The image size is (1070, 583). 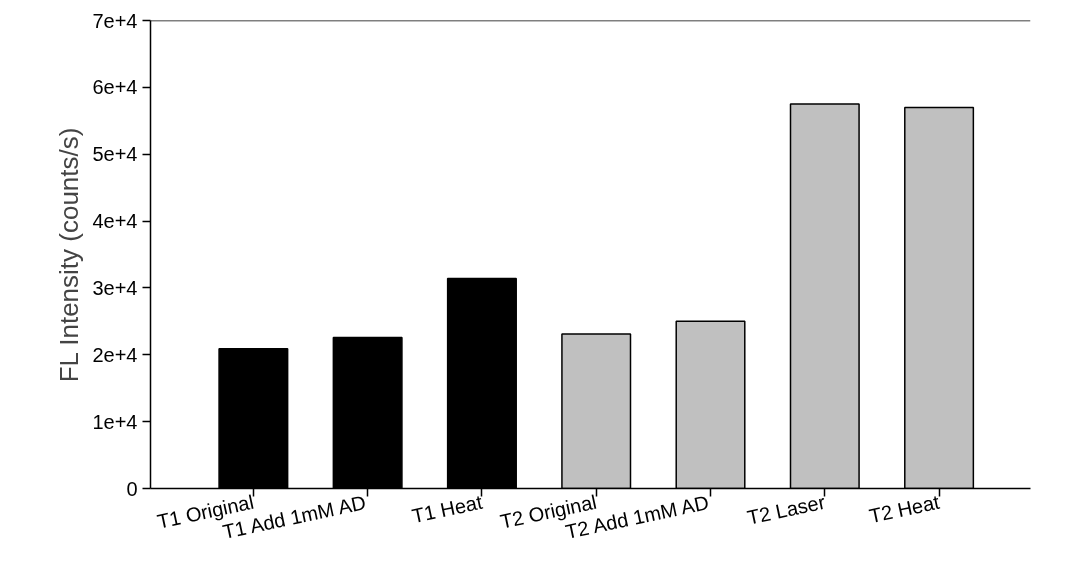 What do you see at coordinates (115, 20) in the screenshot?
I see `y-tick-label: 7e+4` at bounding box center [115, 20].